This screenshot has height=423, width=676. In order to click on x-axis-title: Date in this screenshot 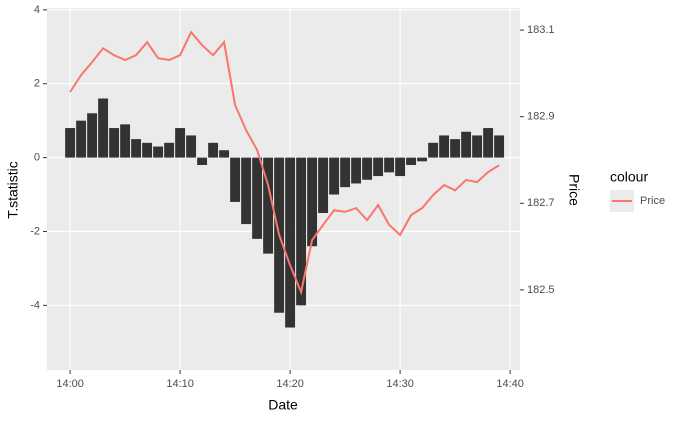, I will do `click(283, 405)`.